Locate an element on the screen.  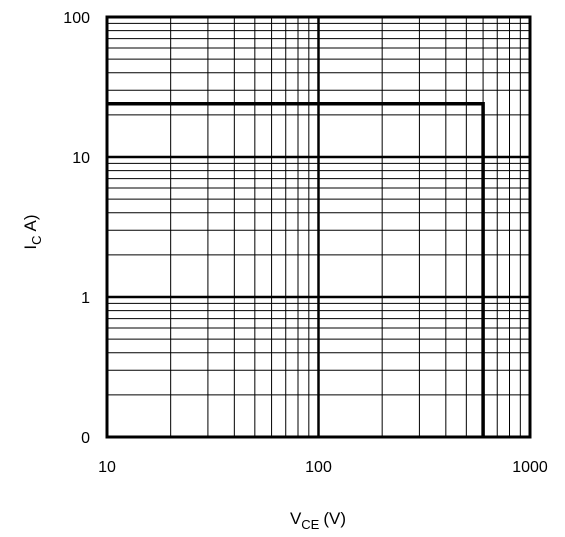
x-axis-label: VCE (V) is located at coordinates (318, 520).